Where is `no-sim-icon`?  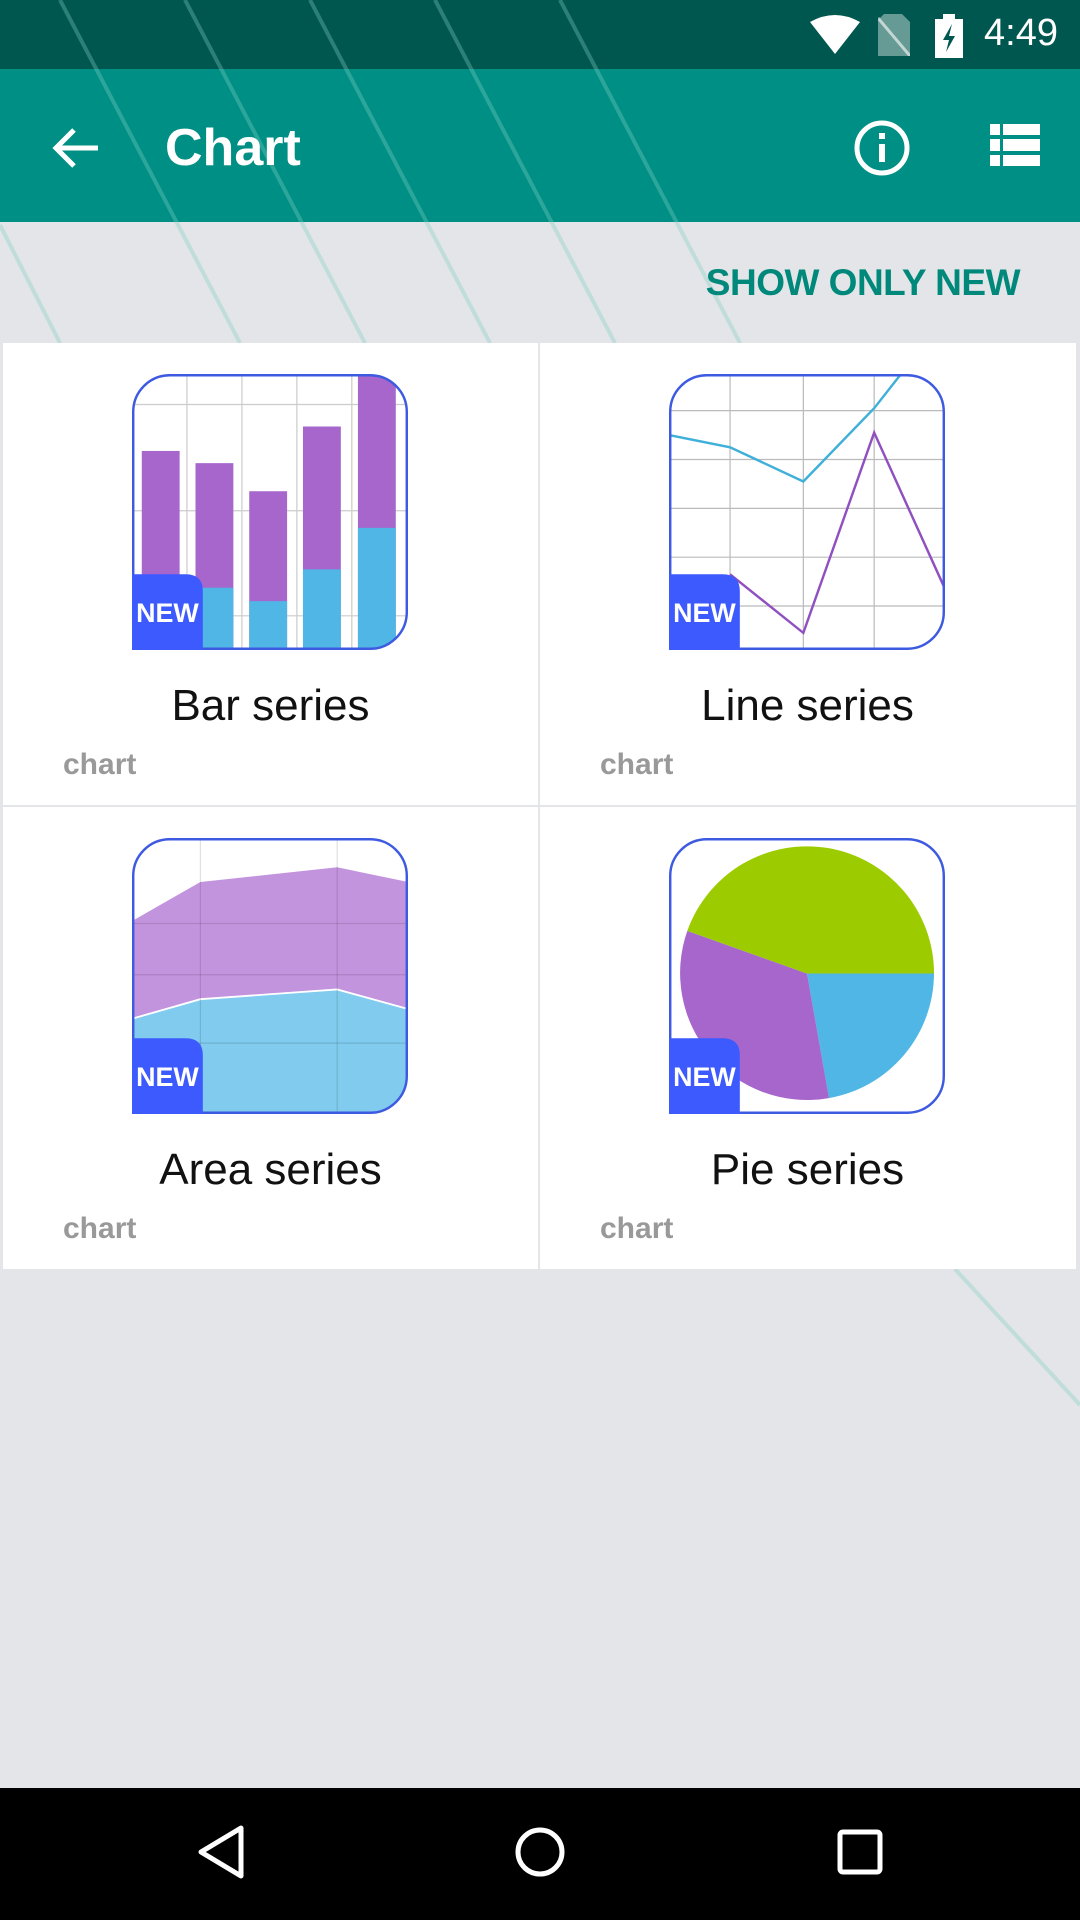 no-sim-icon is located at coordinates (894, 35).